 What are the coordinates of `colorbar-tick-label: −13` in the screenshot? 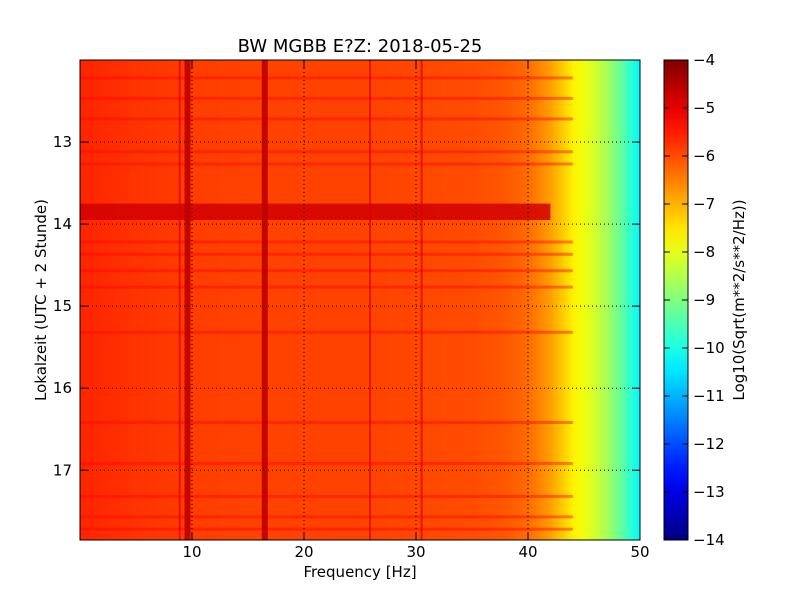 It's located at (709, 492).